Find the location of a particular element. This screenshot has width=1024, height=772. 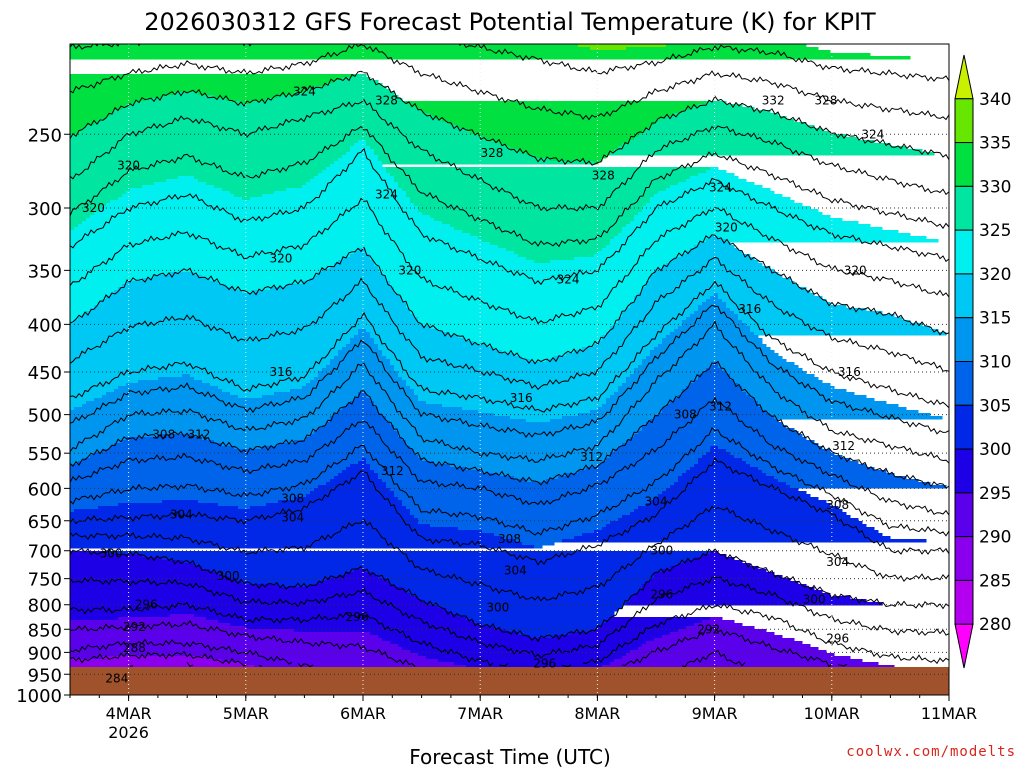

contour-label: 320 is located at coordinates (128, 165).